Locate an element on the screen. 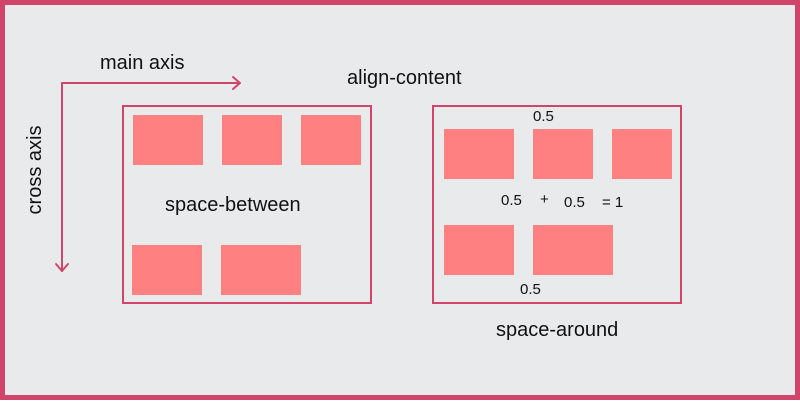 Image resolution: width=800 pixels, height=405 pixels. spacing-value-middle-left: 0.5 is located at coordinates (511, 200).